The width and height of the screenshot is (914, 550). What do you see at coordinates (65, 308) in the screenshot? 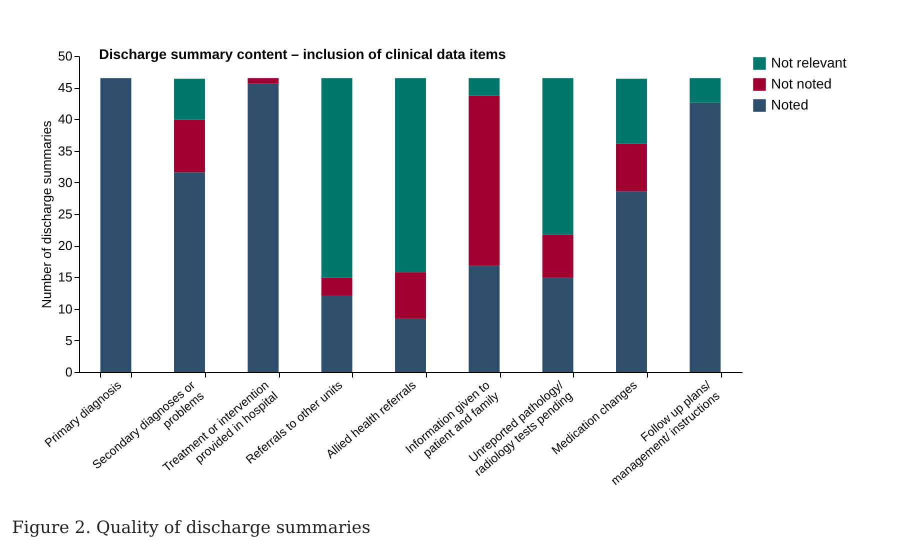
I see `y-tick-label: 10` at bounding box center [65, 308].